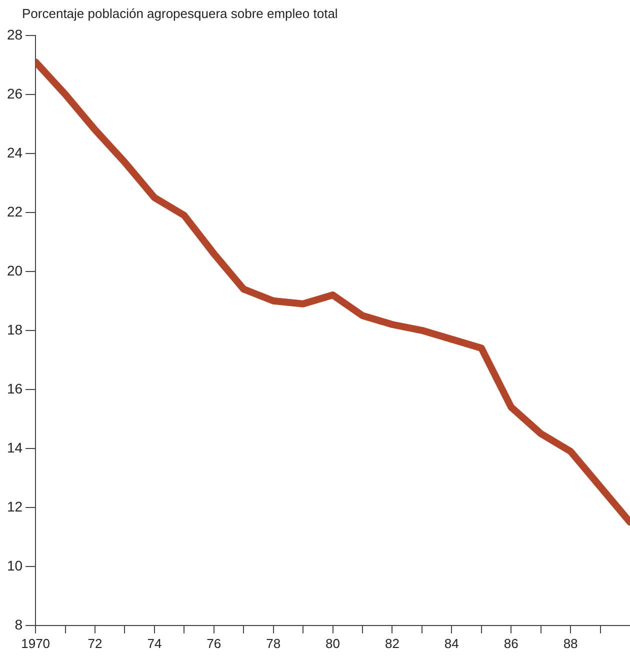  Describe the element at coordinates (451, 643) in the screenshot. I see `x-tick-label: 84` at that location.